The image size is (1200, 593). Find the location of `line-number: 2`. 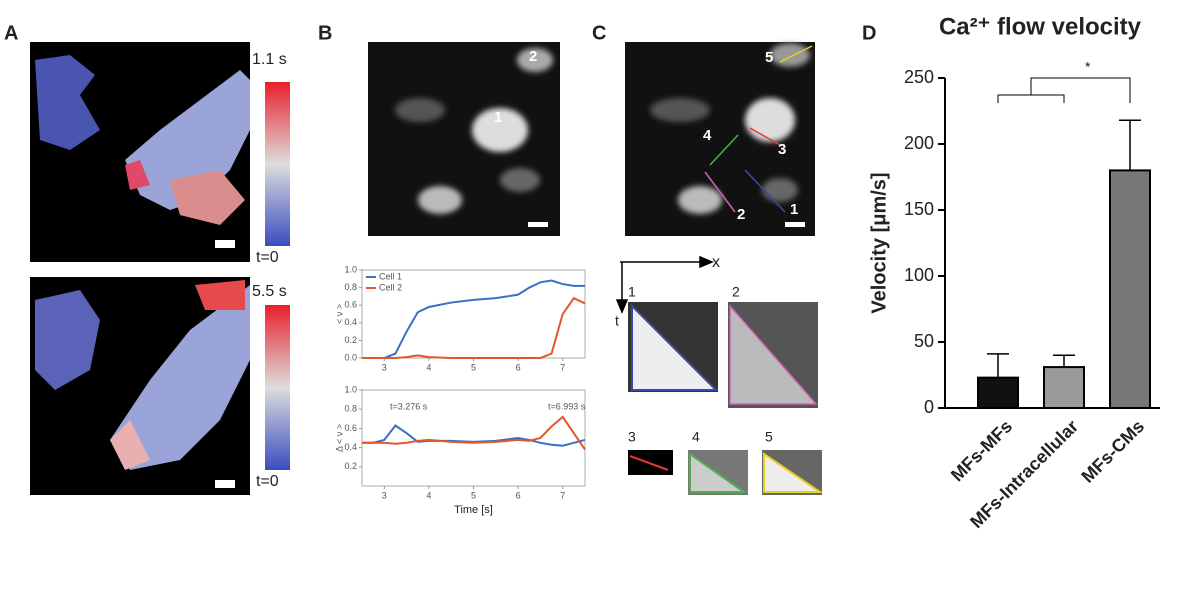

line-number: 2 is located at coordinates (741, 214).